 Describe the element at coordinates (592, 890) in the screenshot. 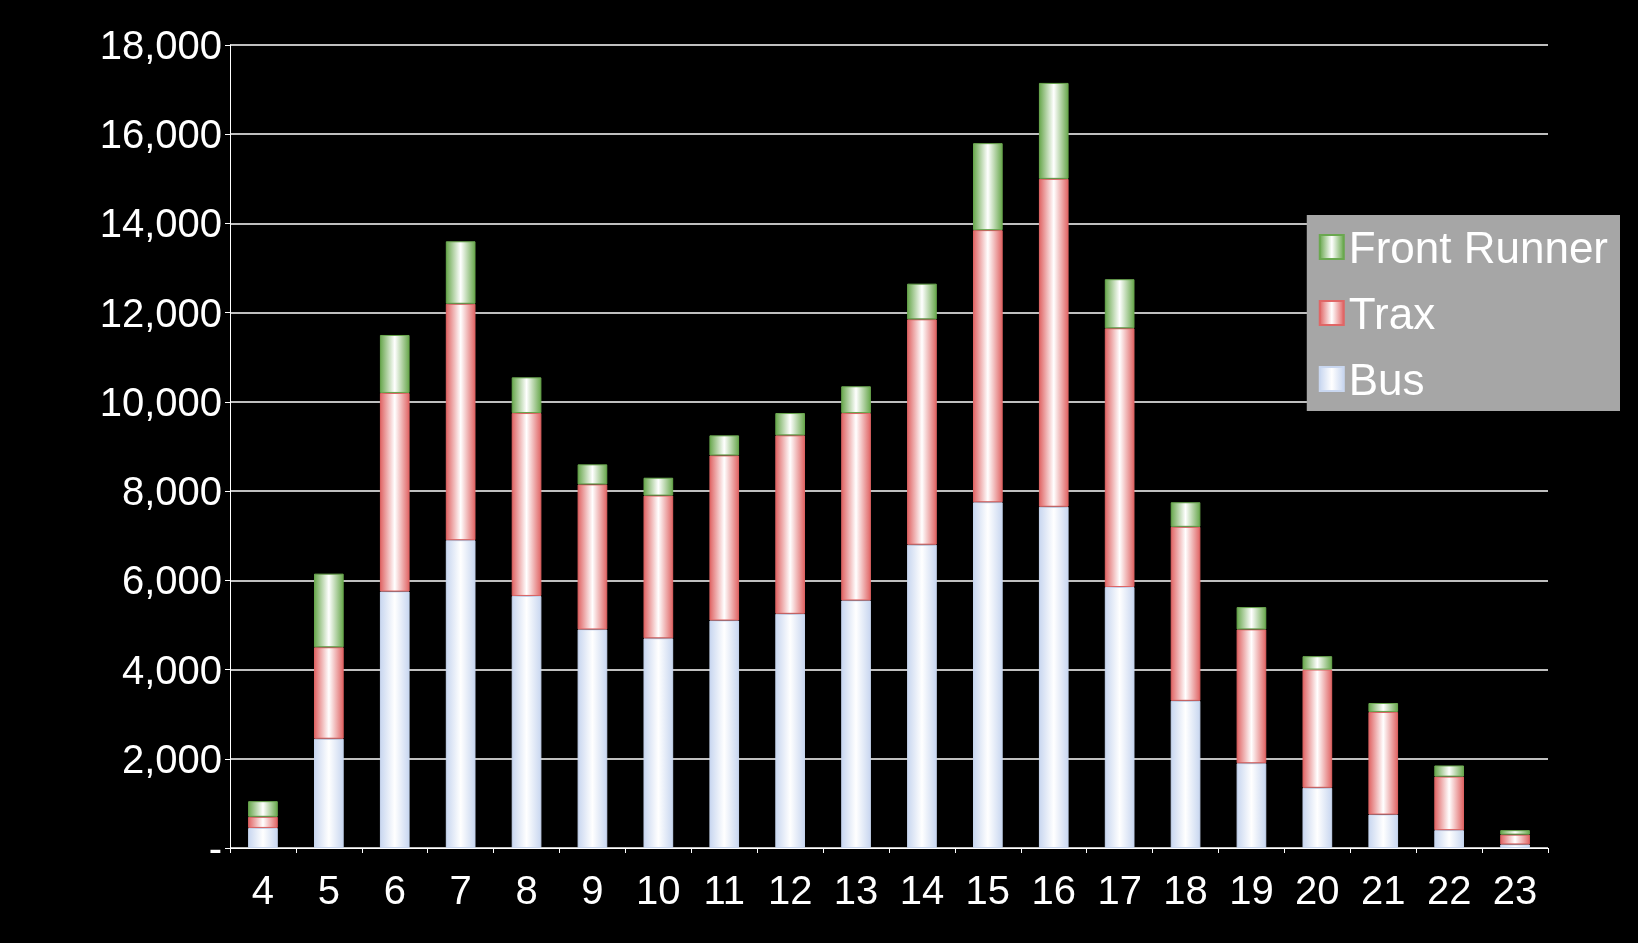

I see `x-tick-label: 9` at that location.